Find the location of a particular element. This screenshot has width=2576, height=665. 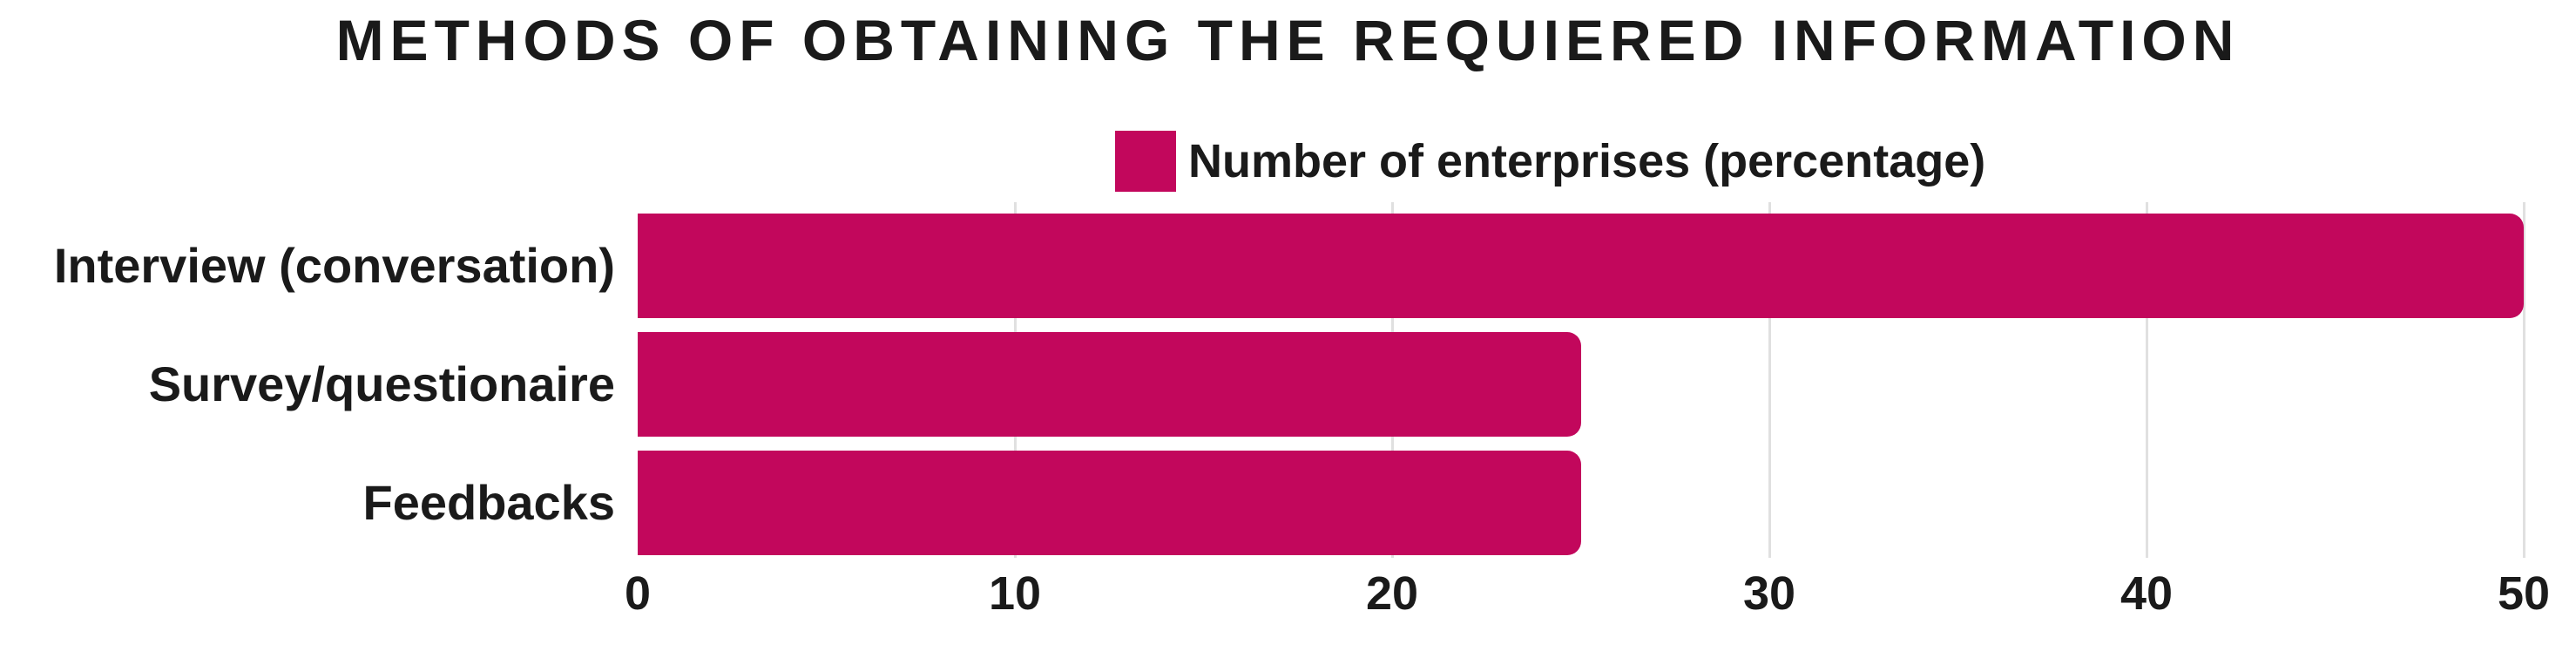

legend: Number of enterprises (percentage) is located at coordinates (1550, 161).